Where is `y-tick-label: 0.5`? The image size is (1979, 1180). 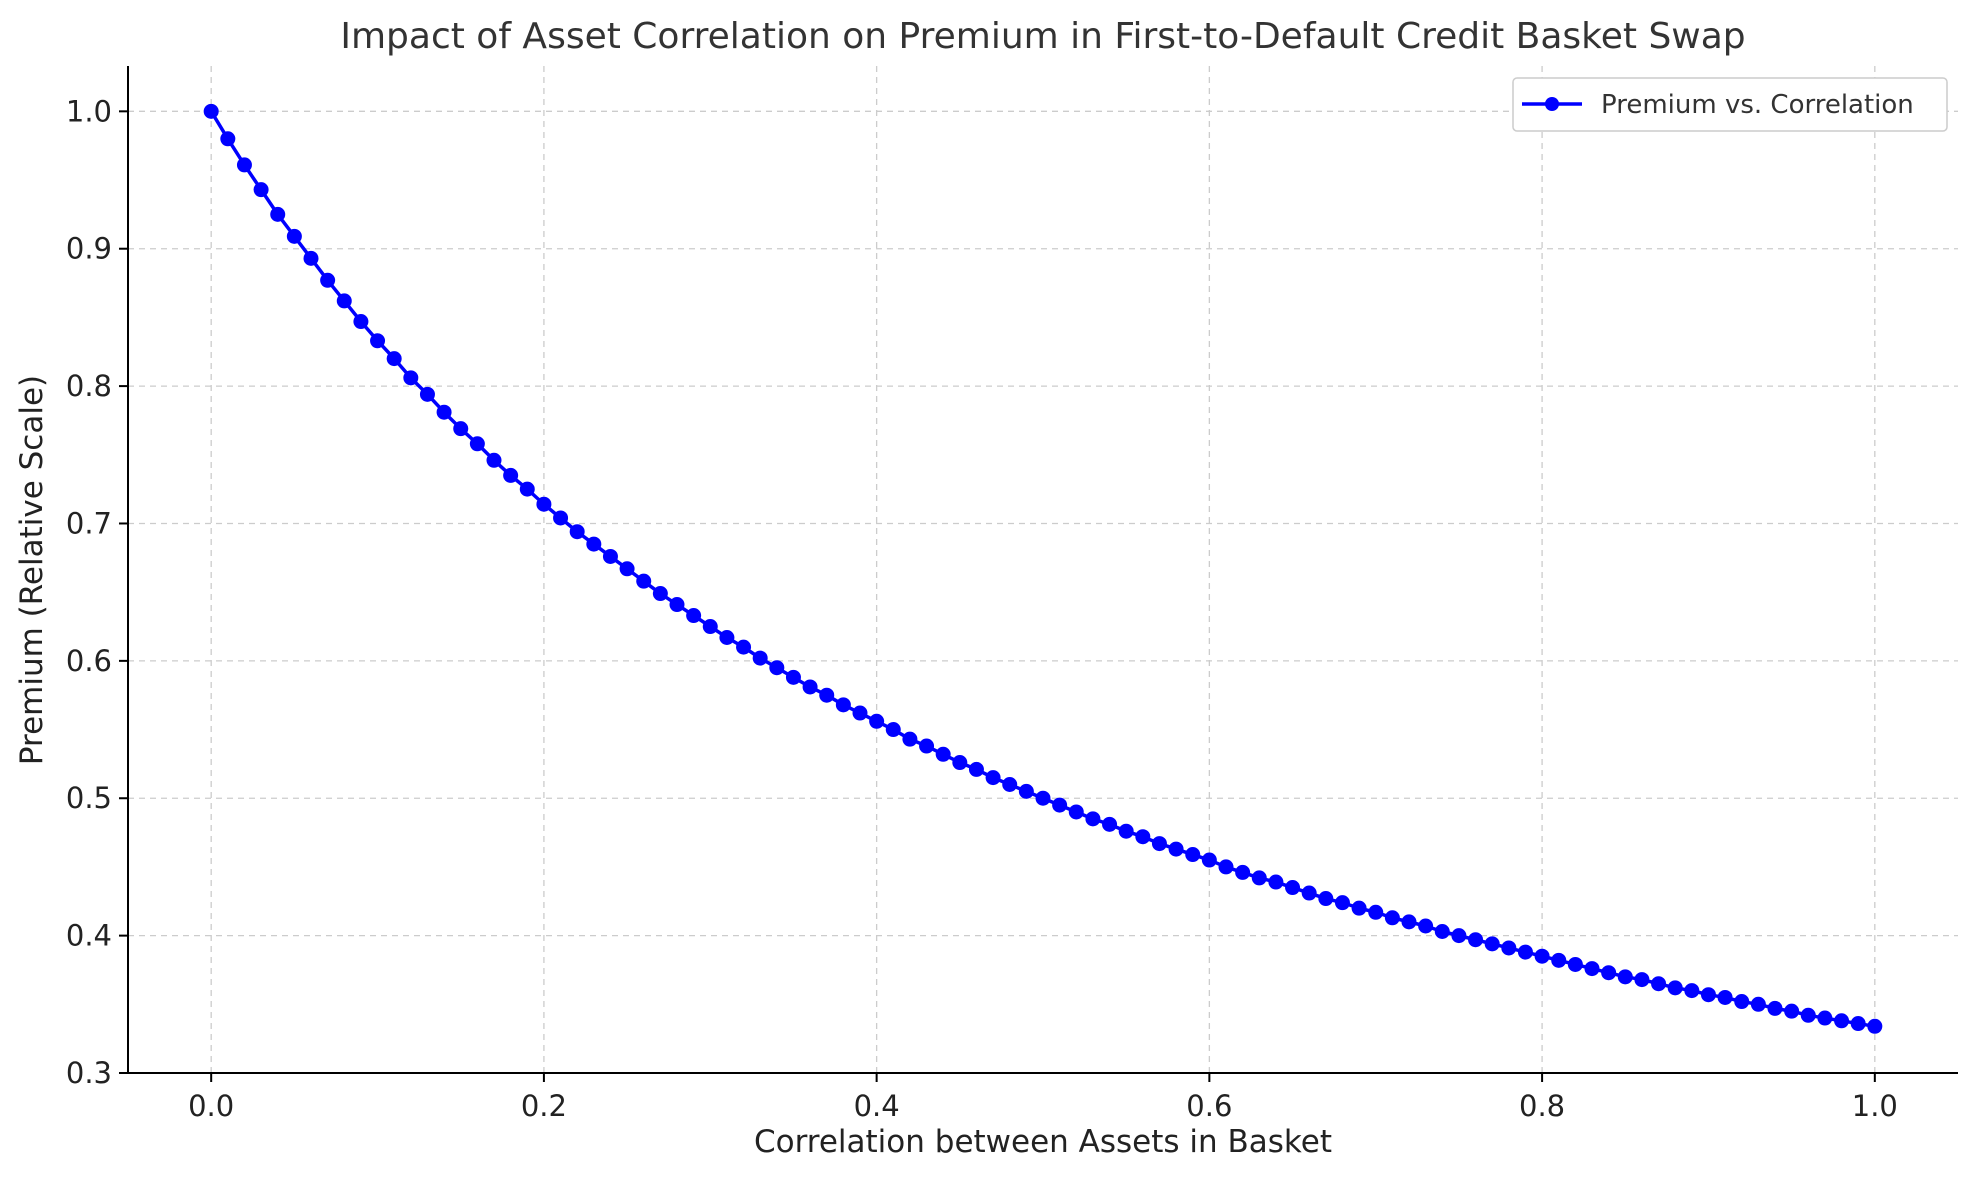
y-tick-label: 0.5 is located at coordinates (89, 798).